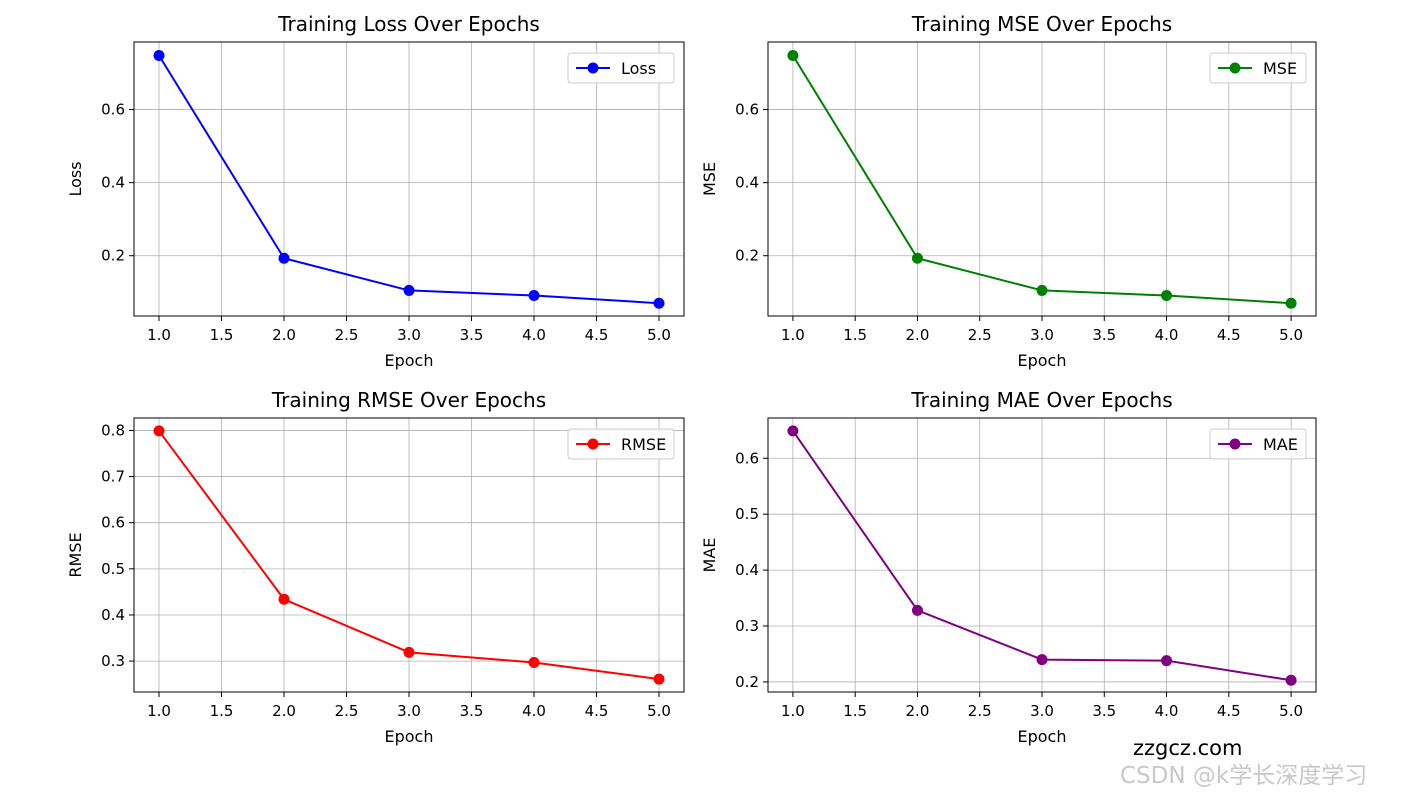 The image size is (1405, 794). What do you see at coordinates (1041, 400) in the screenshot?
I see `chart-title: Training MAE Over Epochs` at bounding box center [1041, 400].